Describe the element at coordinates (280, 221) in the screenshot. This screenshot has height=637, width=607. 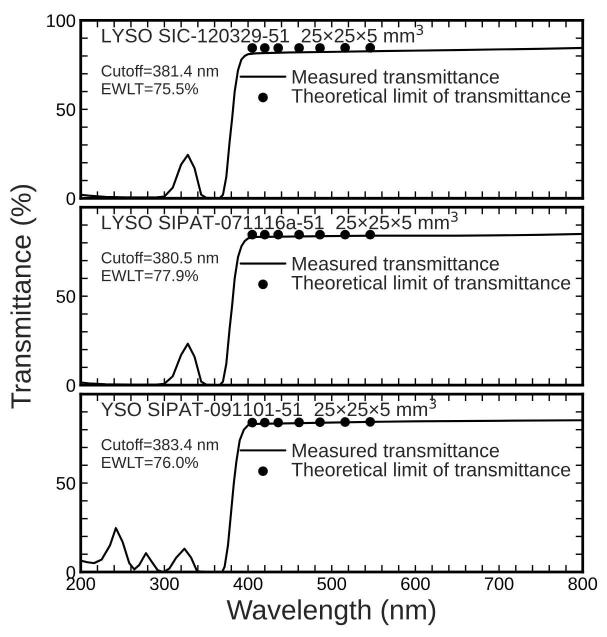
I see `chart-title: LYSO SIPAT-071116a-51 25×25×5 mm$^{3}$` at that location.